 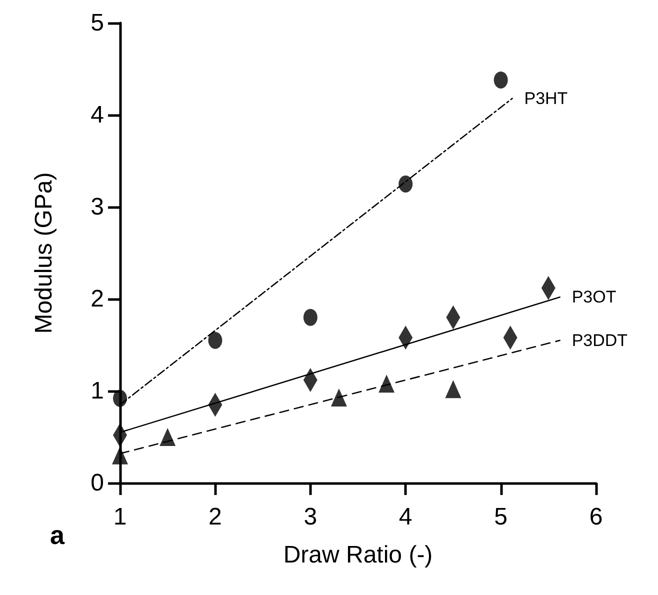 I want to click on text: a, so click(x=57, y=535).